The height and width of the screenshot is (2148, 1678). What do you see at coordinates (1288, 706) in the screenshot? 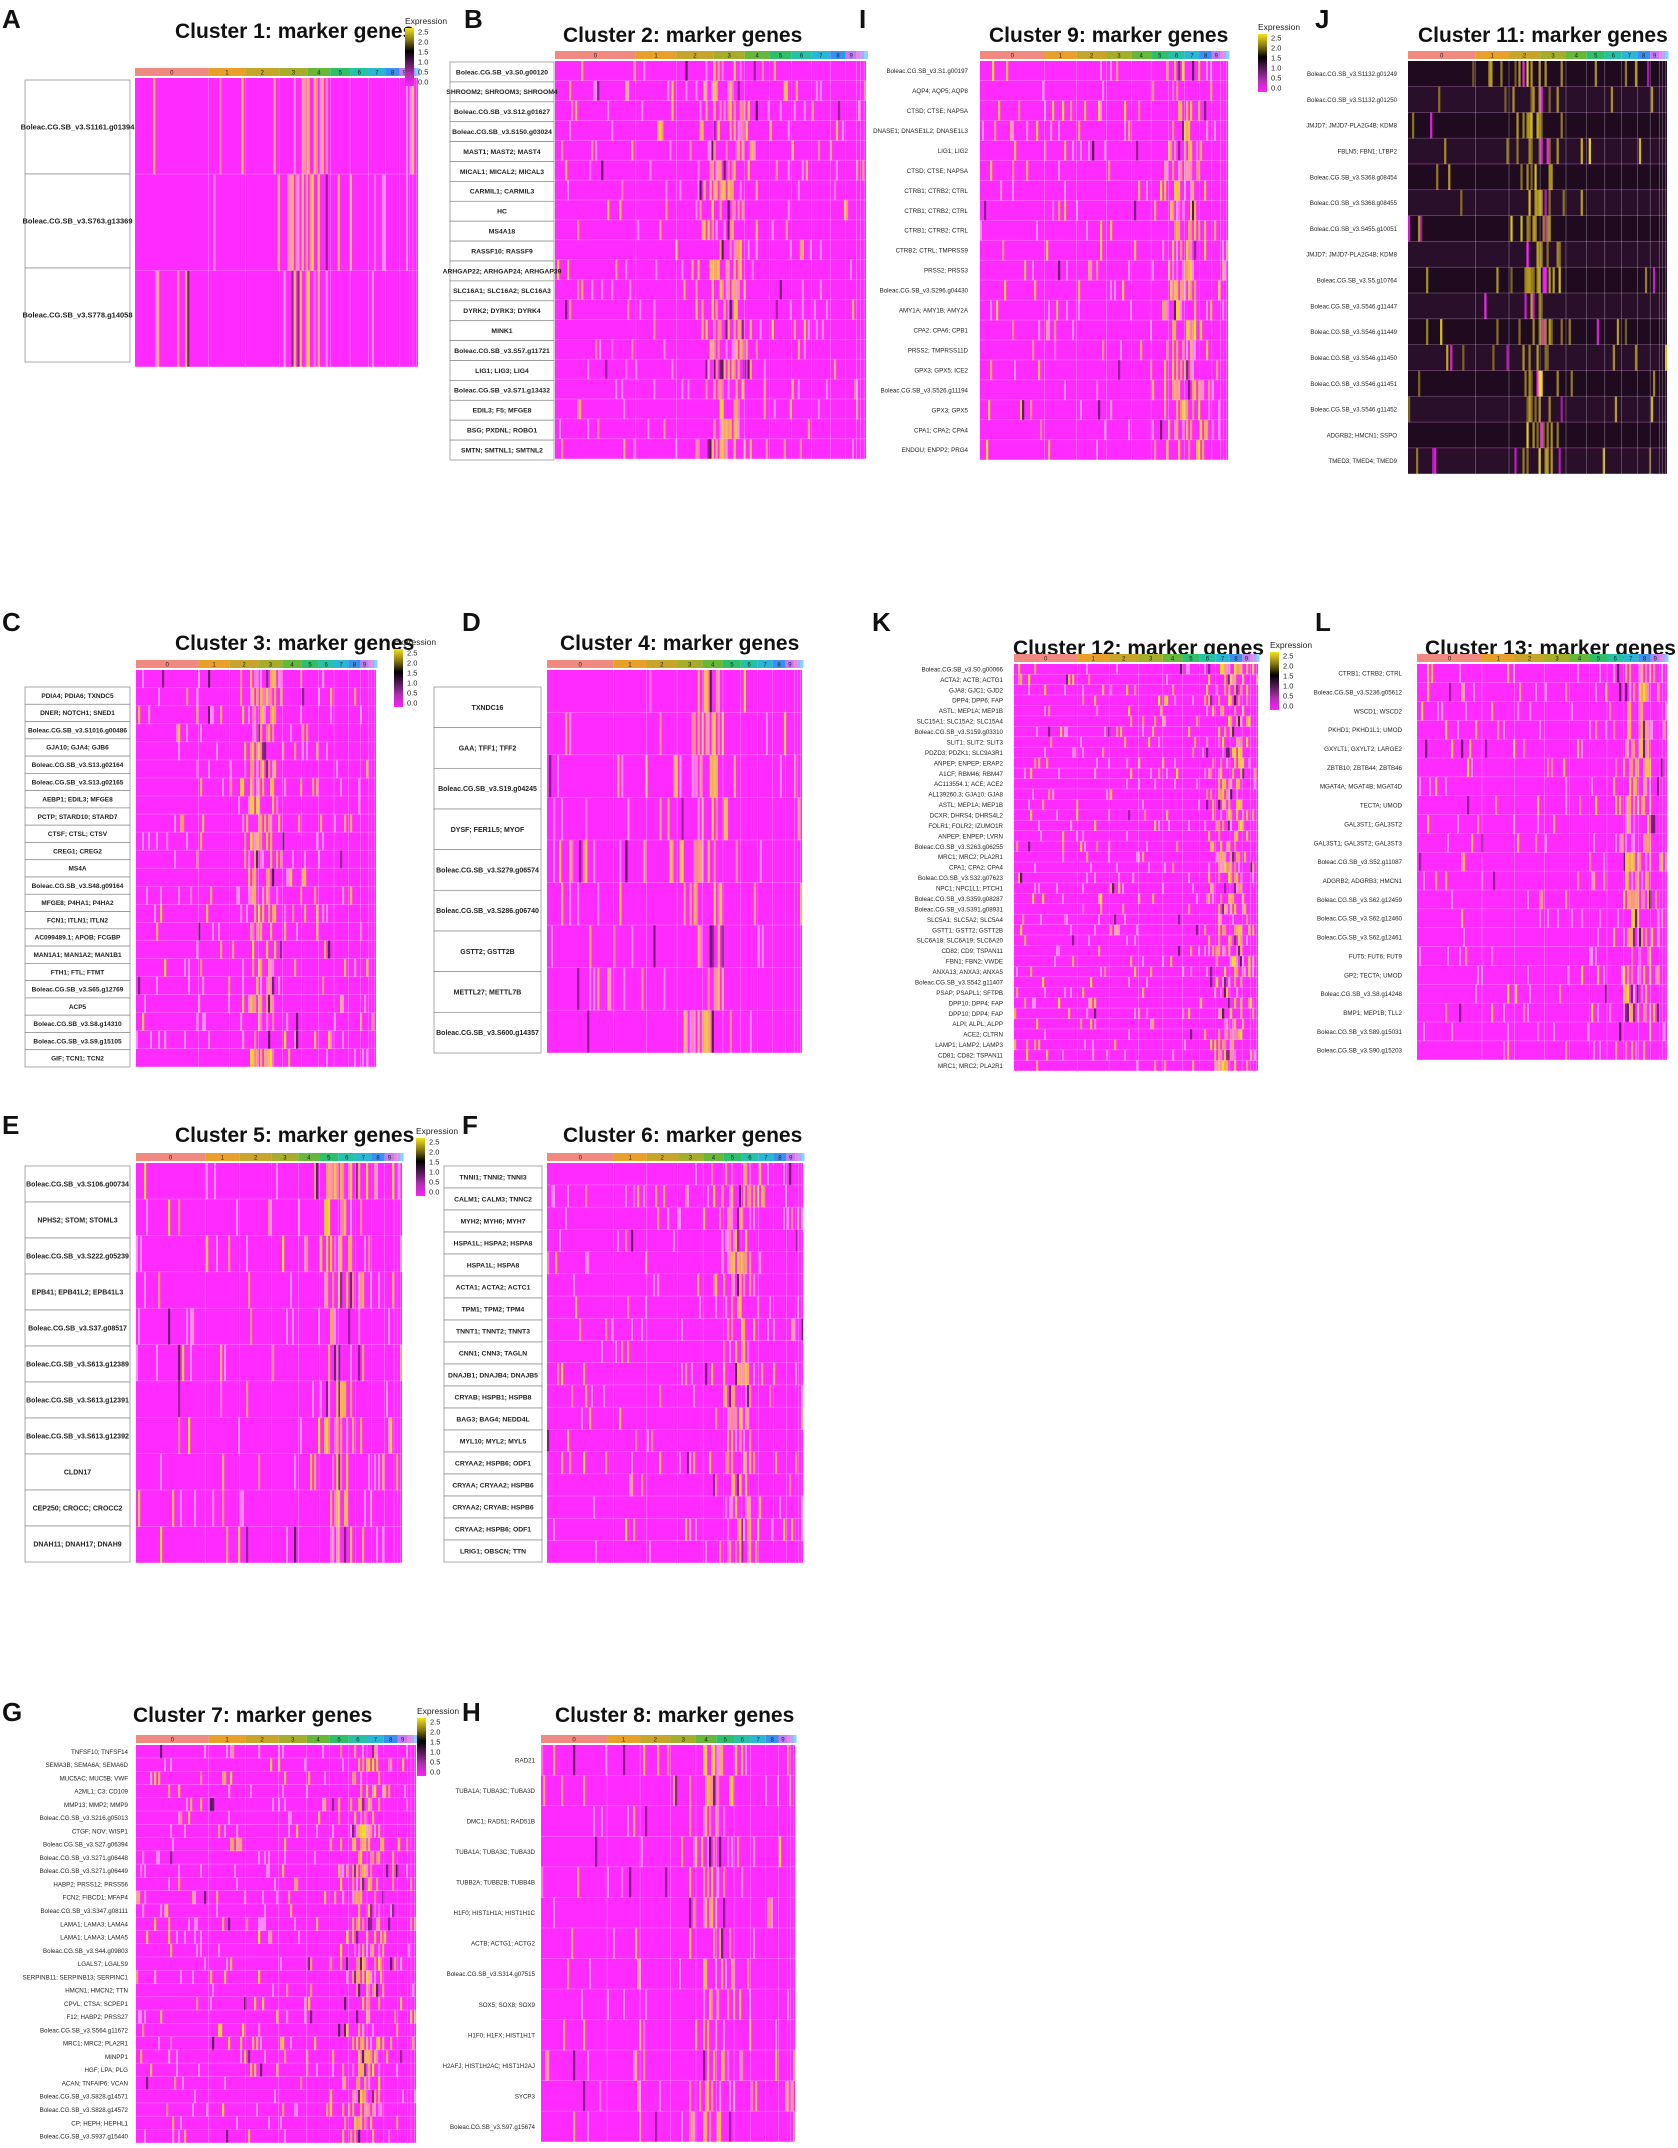
I see `legend-tick: 0.0` at bounding box center [1288, 706].